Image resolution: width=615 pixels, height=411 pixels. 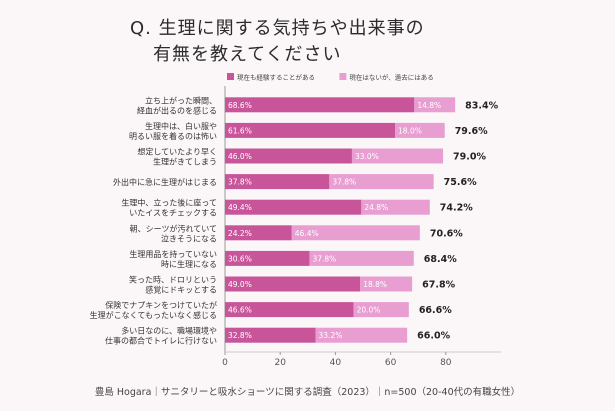 I want to click on bar-label-current: 32.8%, so click(x=240, y=335).